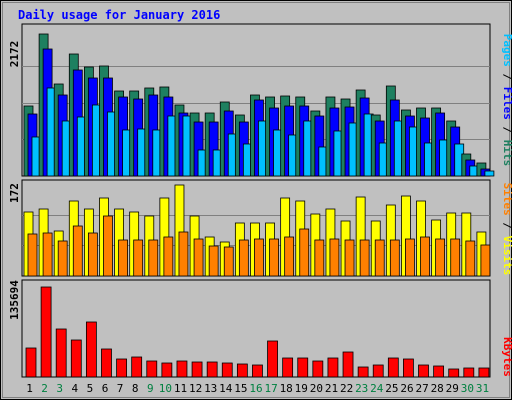 Image resolution: width=512 pixels, height=400 pixels. I want to click on x-tick-label-day-19: 19, so click(301, 388).